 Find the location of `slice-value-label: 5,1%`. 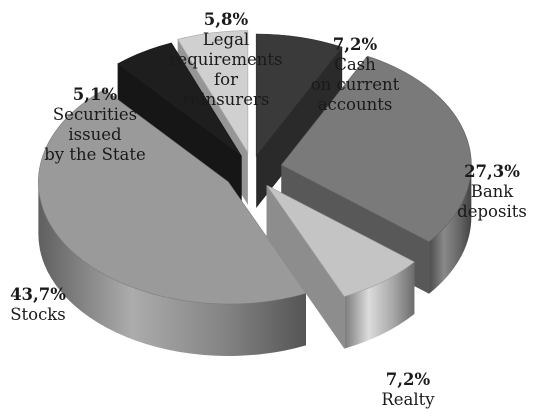

slice-value-label: 5,1% is located at coordinates (95, 94).